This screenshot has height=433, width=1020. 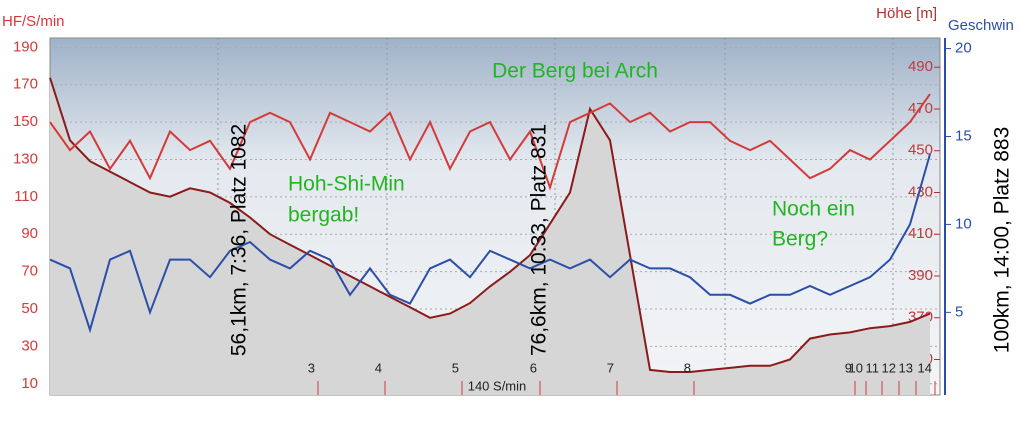 I want to click on cadence-label: 140 S/min, so click(x=497, y=385).